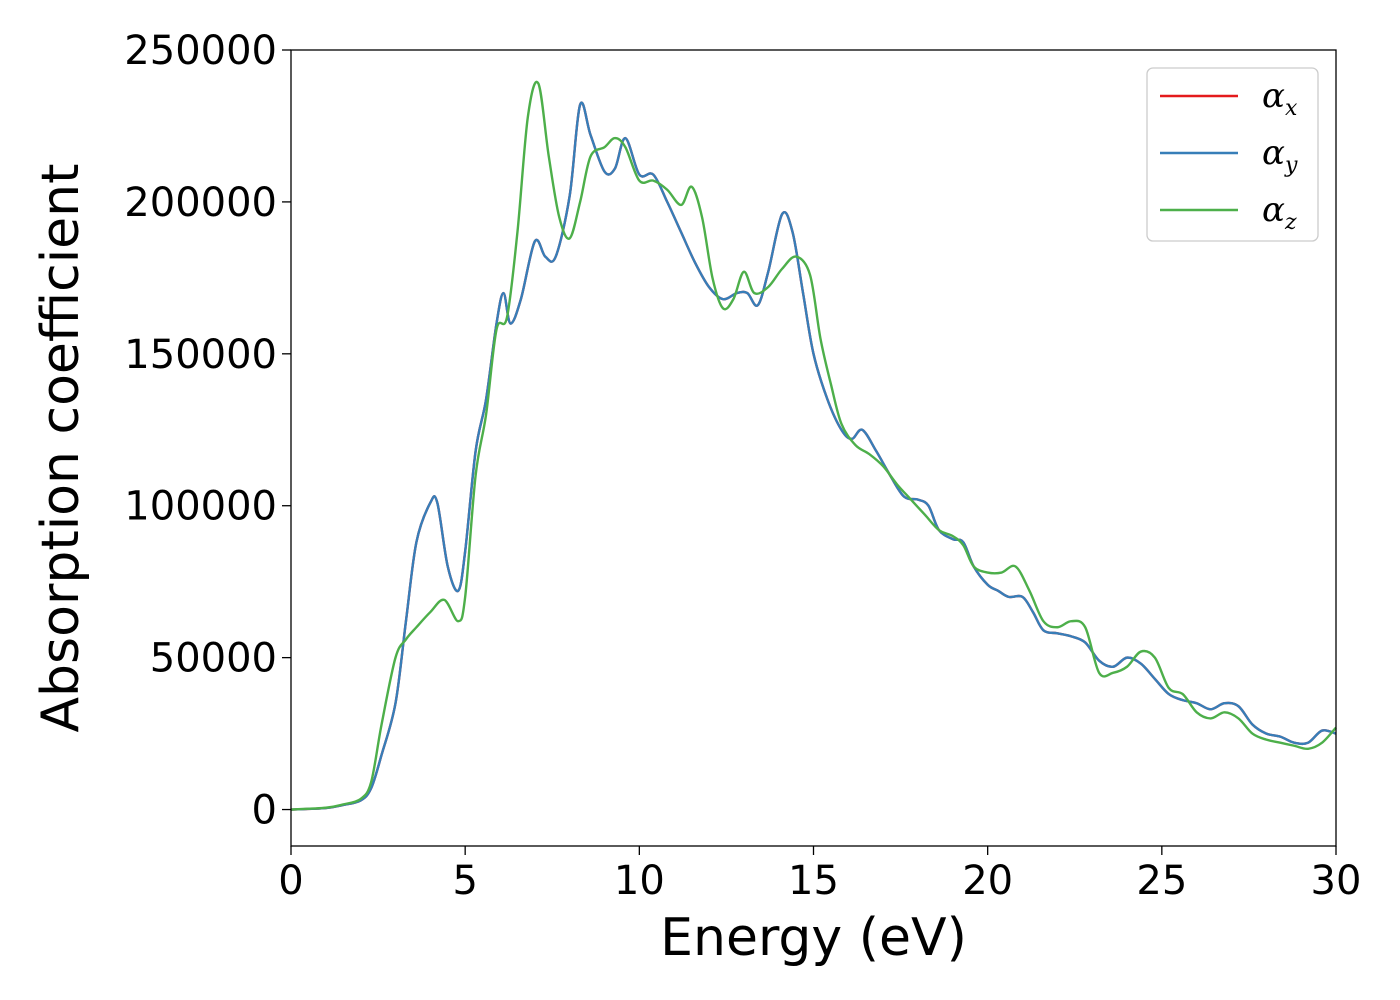  I want to click on y-axis: 0 50000 100000 150000 200000 250000, so click(207, 431).